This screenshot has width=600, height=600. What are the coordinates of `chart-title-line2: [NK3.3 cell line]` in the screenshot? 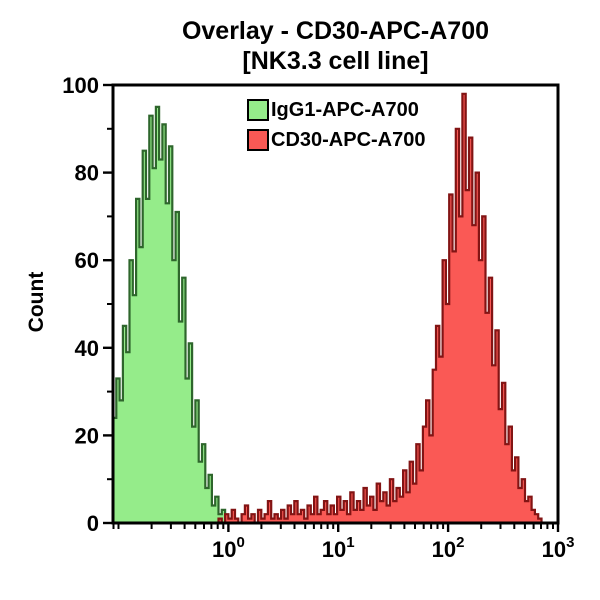 It's located at (335, 61).